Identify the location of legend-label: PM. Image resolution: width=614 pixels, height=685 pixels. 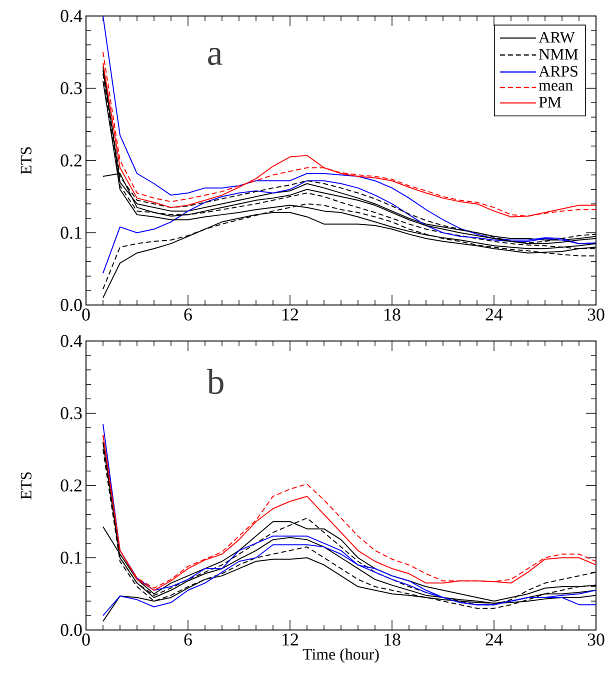
(550, 102).